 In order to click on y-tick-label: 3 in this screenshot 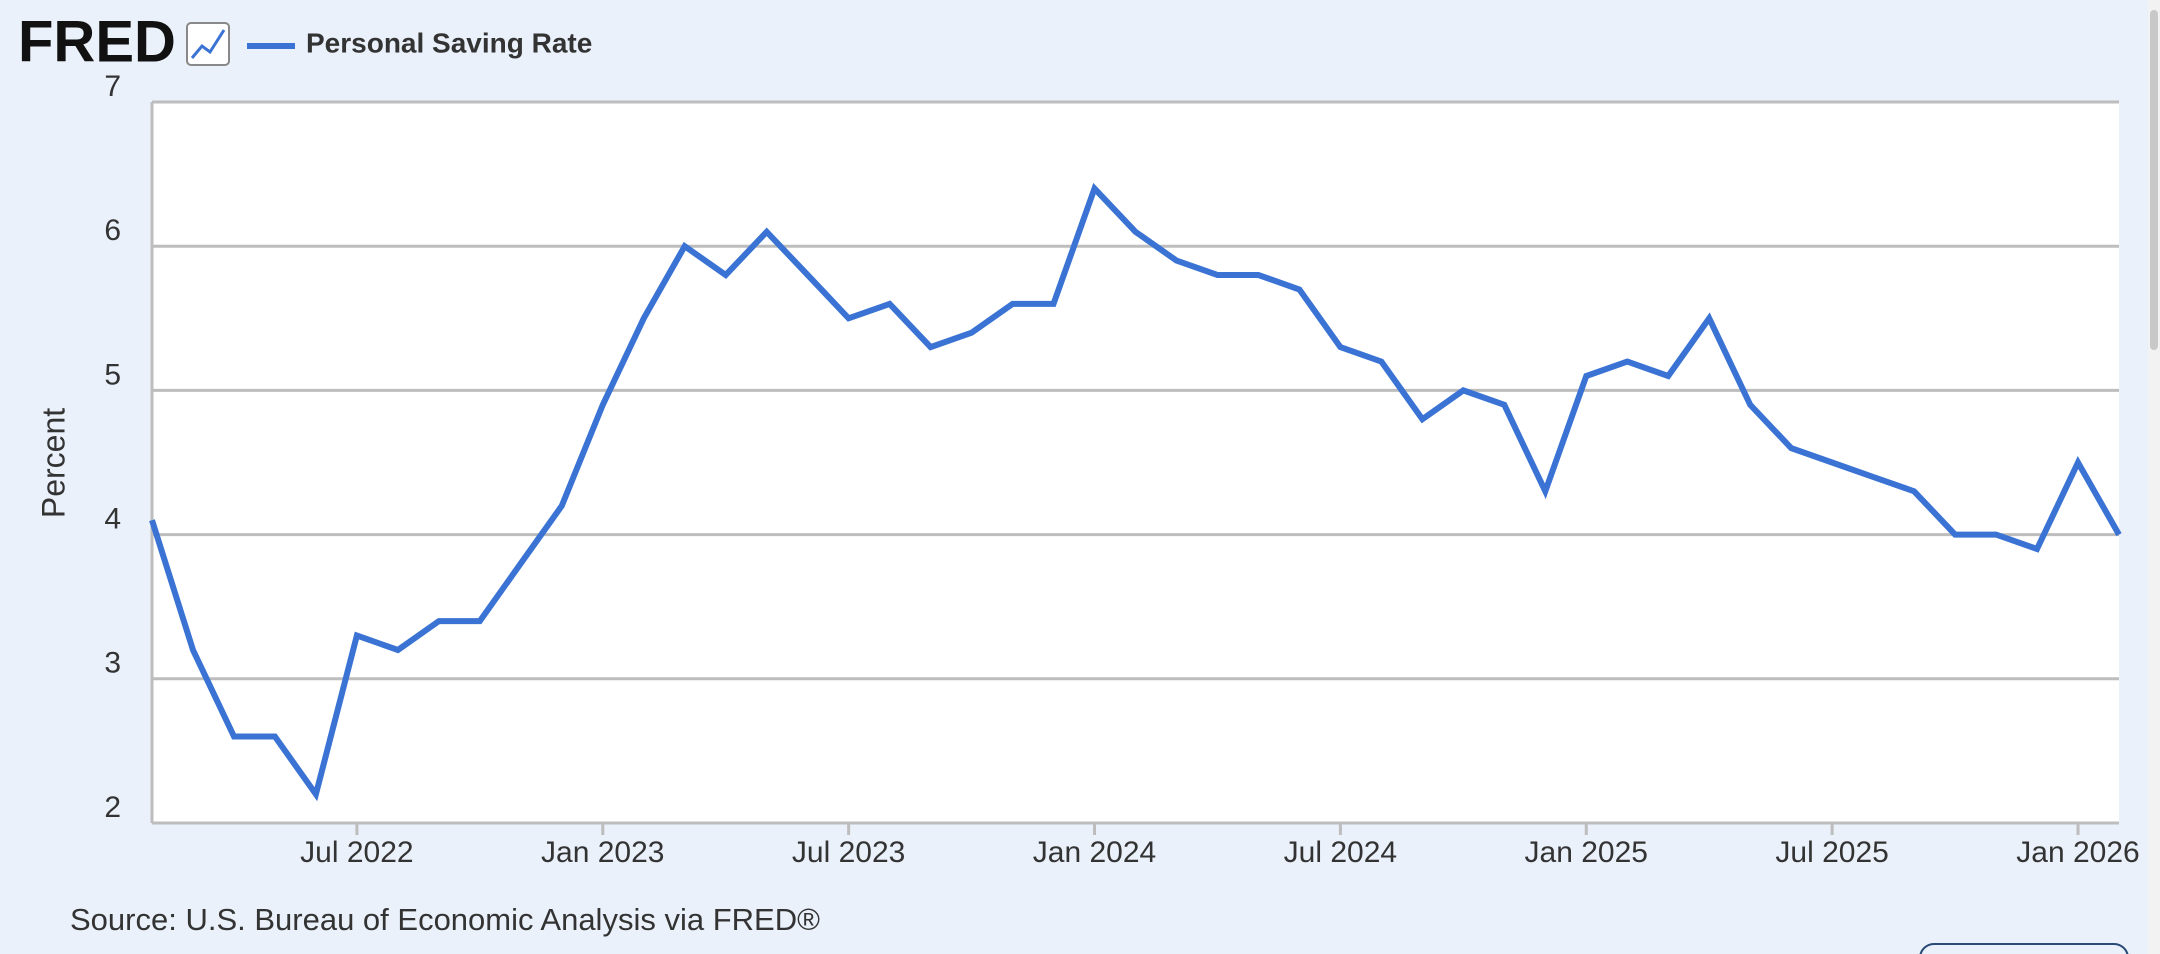, I will do `click(112, 663)`.